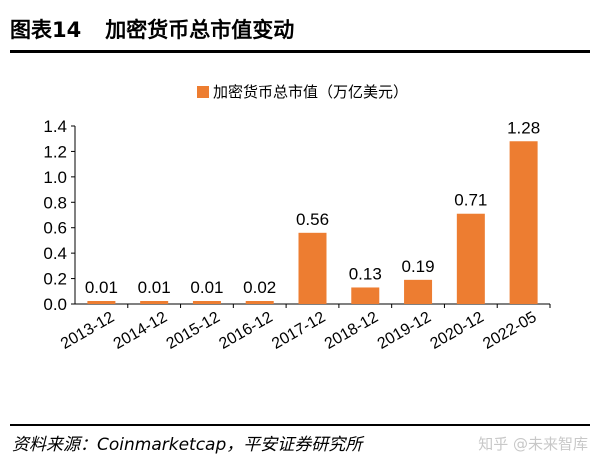 The height and width of the screenshot is (469, 600). What do you see at coordinates (533, 444) in the screenshot?
I see `watermark: 知乎 @未来智库` at bounding box center [533, 444].